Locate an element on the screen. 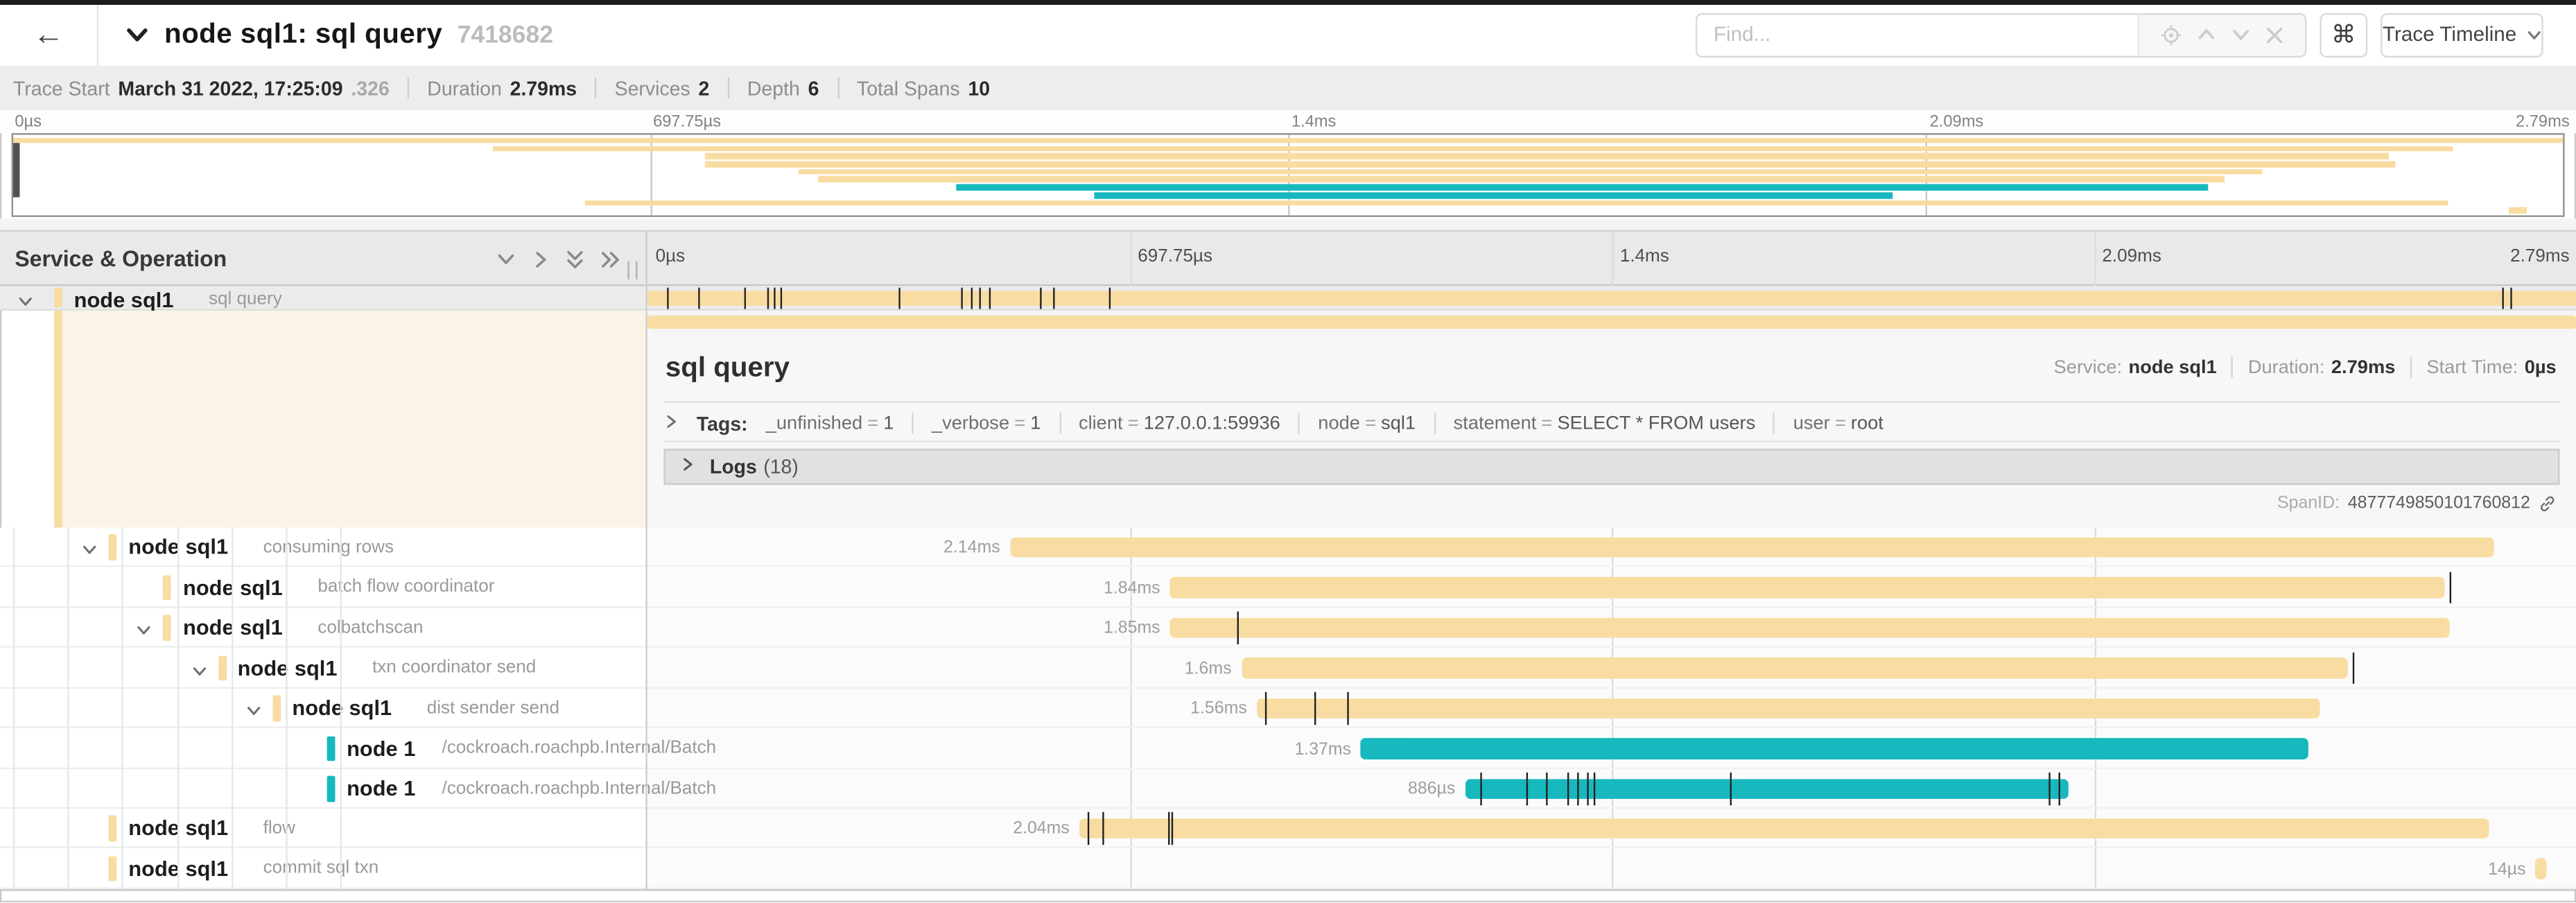 This screenshot has height=903, width=2576. view-select-button: Trace Timeline is located at coordinates (2462, 34).